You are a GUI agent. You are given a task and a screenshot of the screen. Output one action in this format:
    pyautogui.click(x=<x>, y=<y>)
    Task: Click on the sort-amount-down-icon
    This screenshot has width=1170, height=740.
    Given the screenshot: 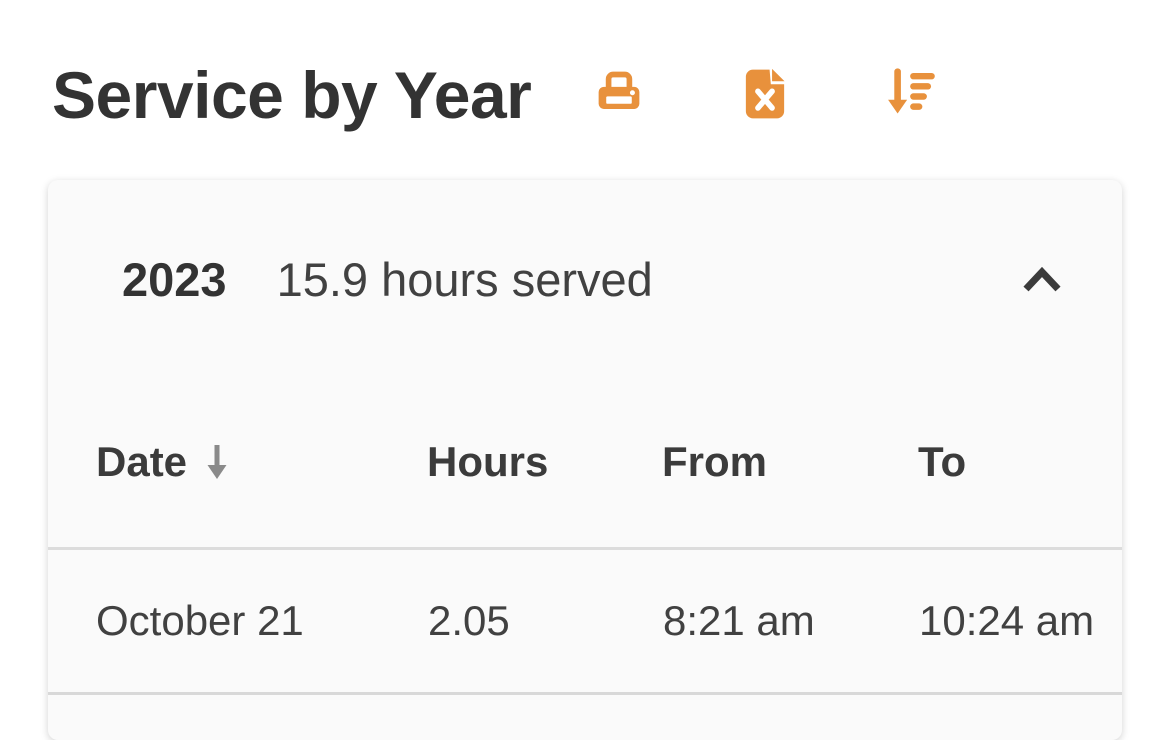 What is the action you would take?
    pyautogui.click(x=909, y=95)
    